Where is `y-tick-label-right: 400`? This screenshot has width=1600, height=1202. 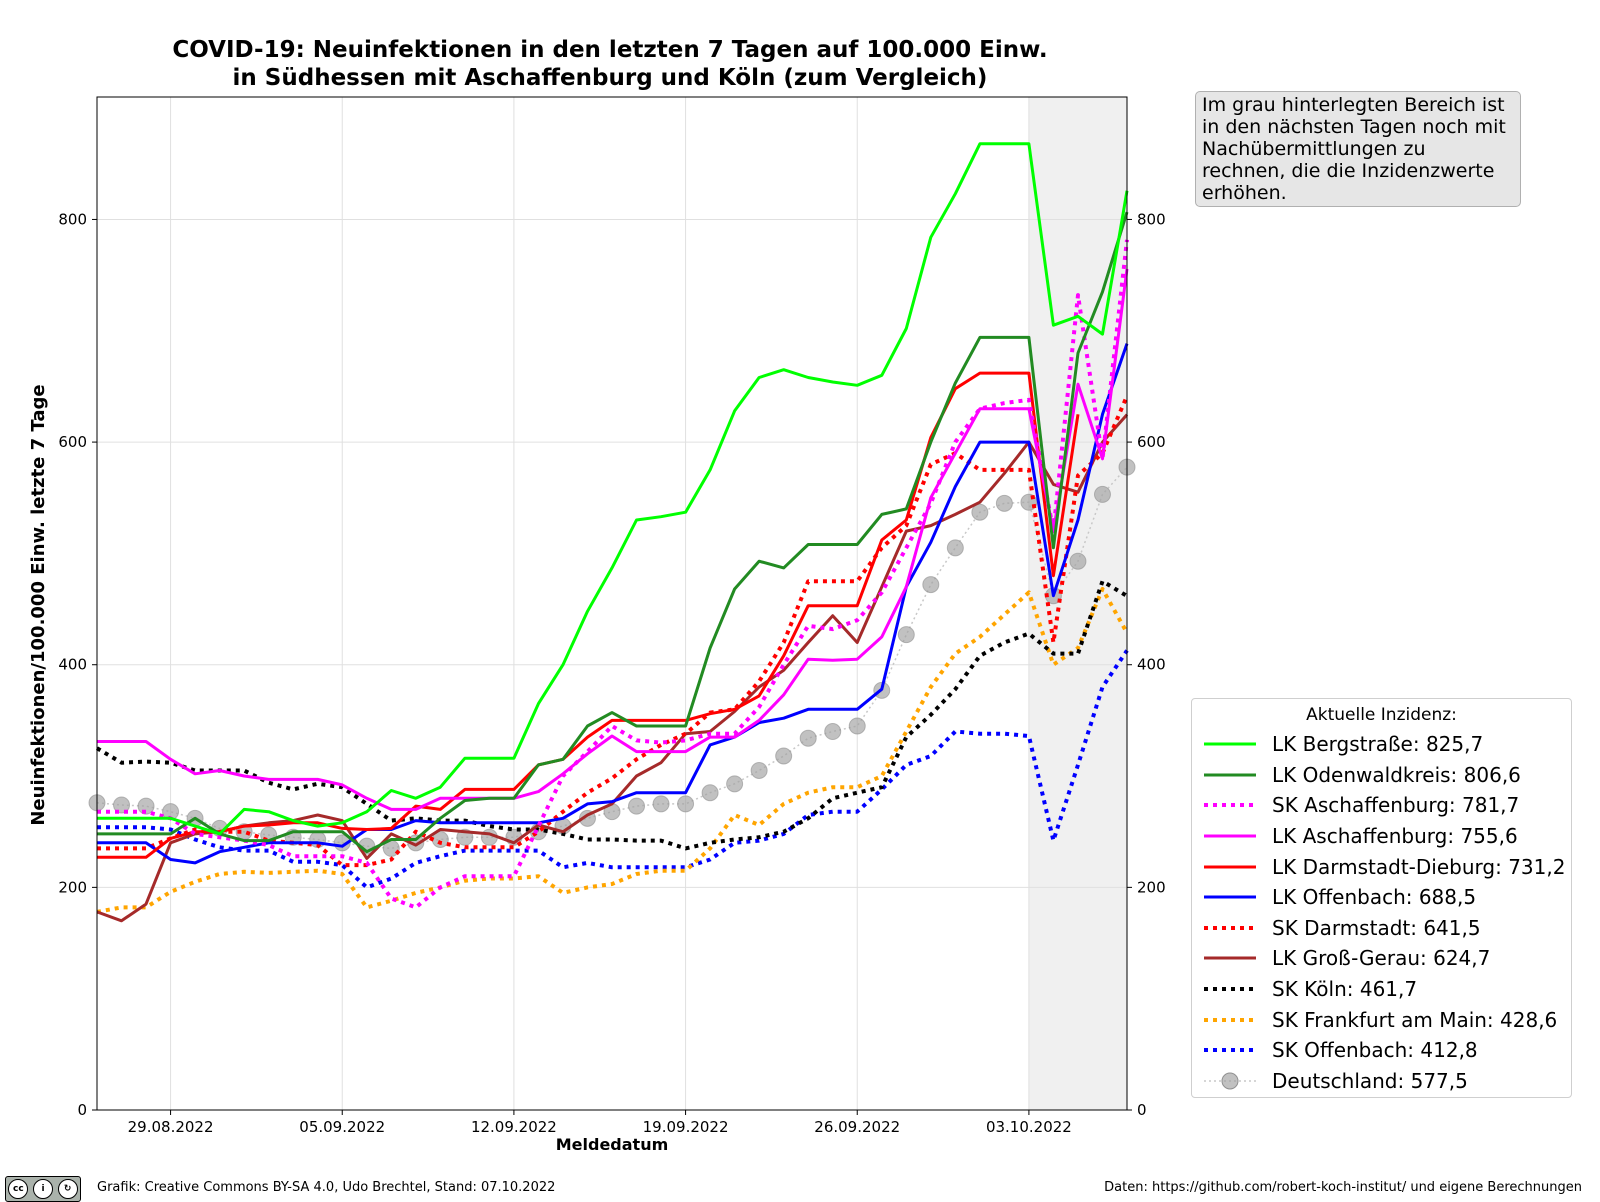
y-tick-label-right: 400 is located at coordinates (1151, 665).